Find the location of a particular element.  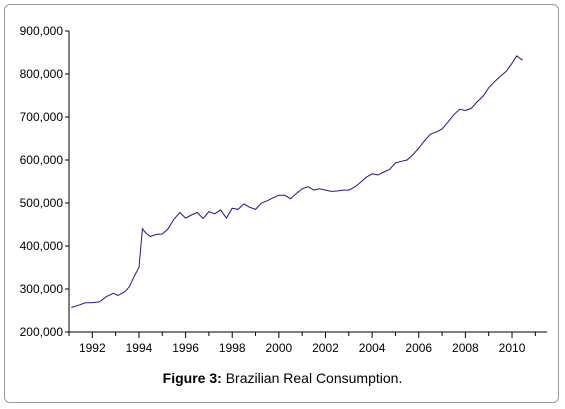

x-tick-label: 2010 is located at coordinates (512, 348).